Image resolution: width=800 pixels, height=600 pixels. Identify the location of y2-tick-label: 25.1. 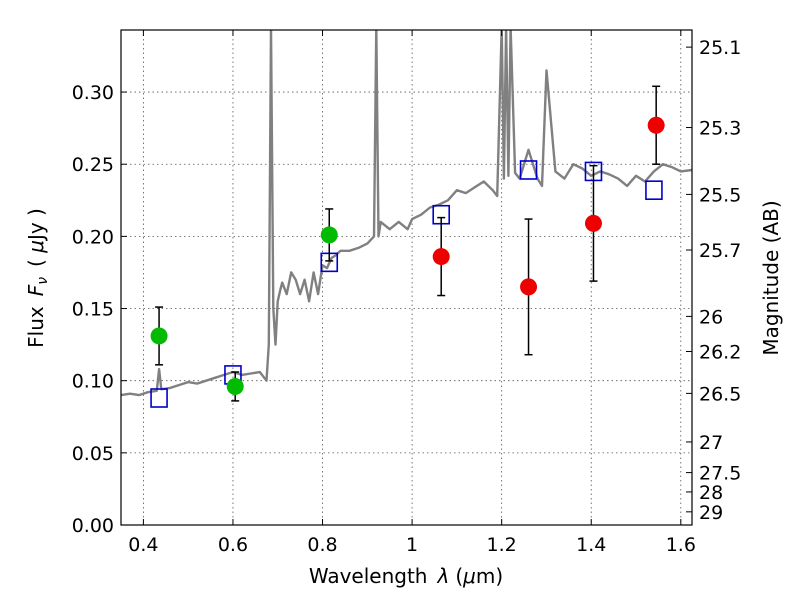
(720, 48).